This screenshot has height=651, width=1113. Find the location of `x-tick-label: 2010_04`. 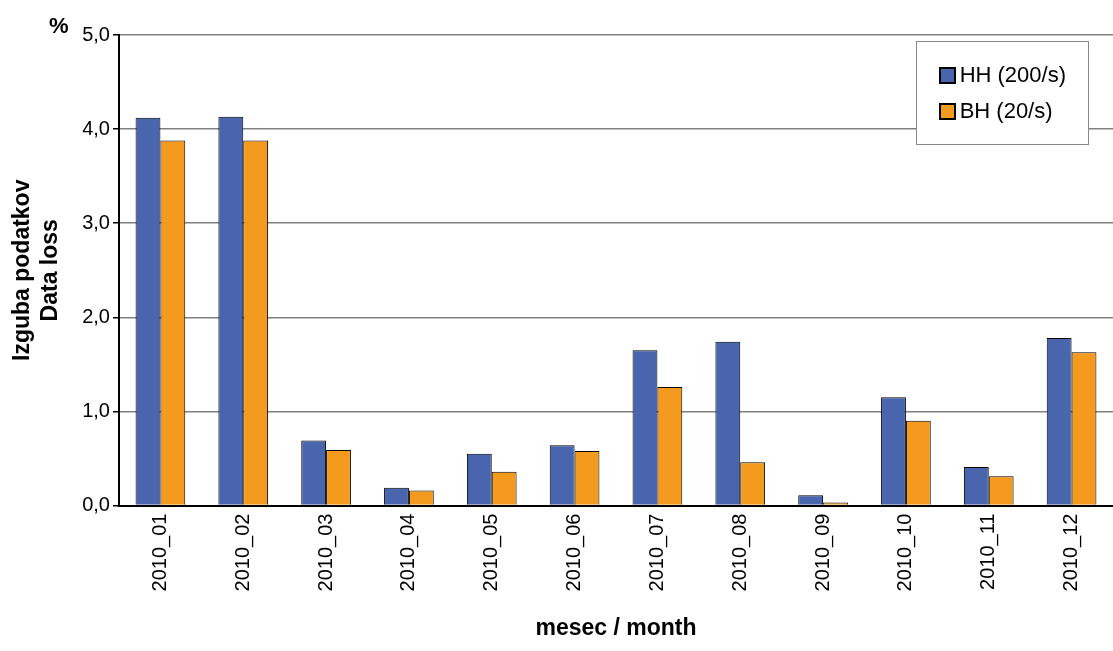

x-tick-label: 2010_04 is located at coordinates (408, 552).